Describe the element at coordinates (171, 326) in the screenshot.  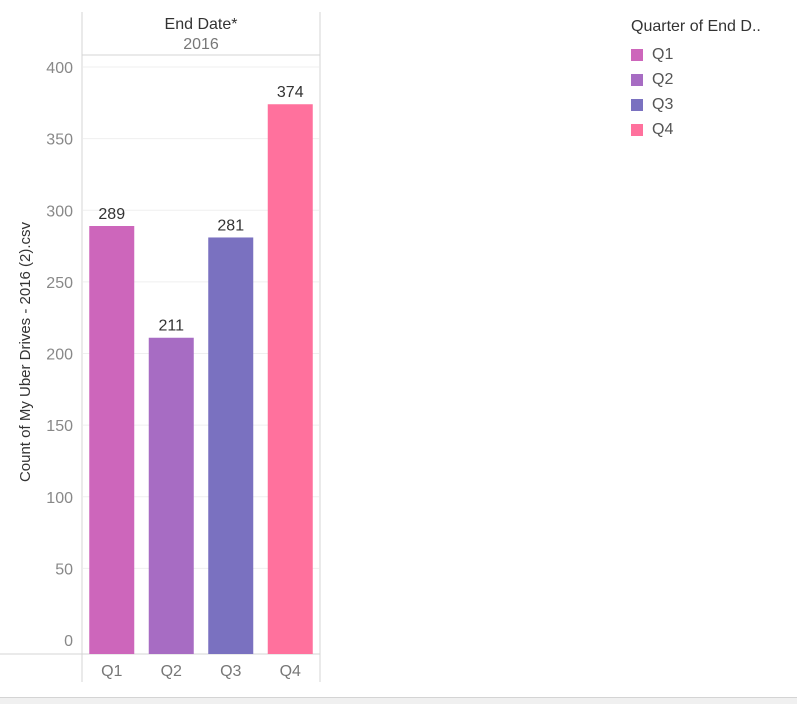
I see `data-label: 211` at that location.